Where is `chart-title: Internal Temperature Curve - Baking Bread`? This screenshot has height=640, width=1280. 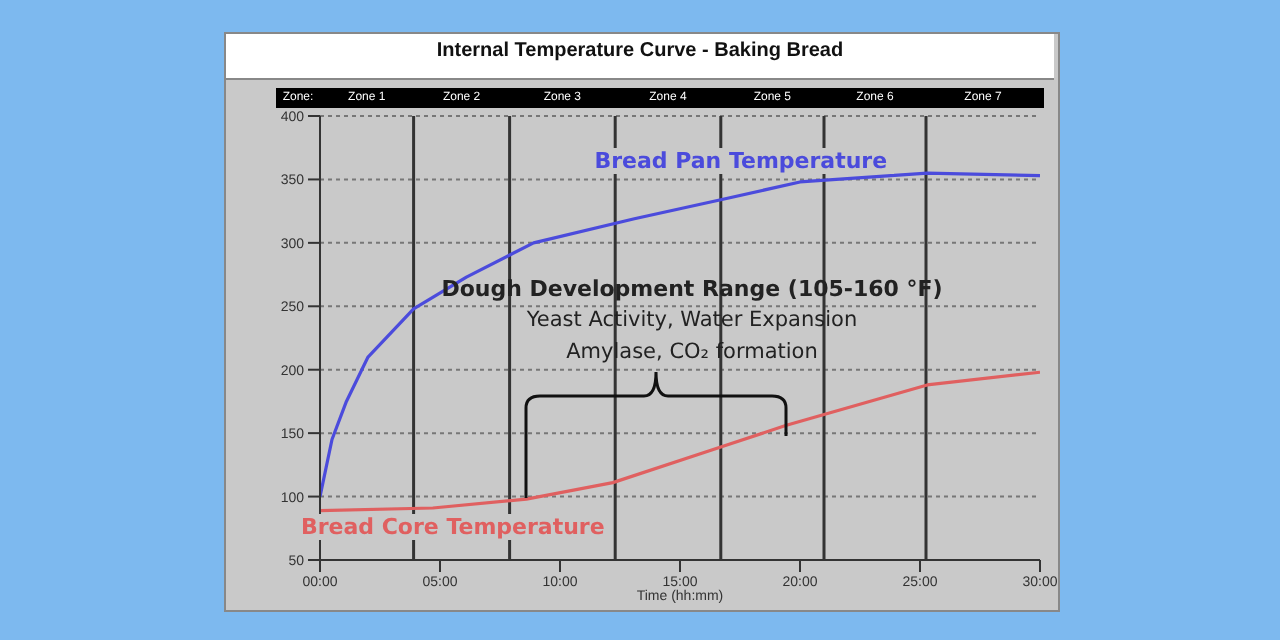 chart-title: Internal Temperature Curve - Baking Bread is located at coordinates (640, 51).